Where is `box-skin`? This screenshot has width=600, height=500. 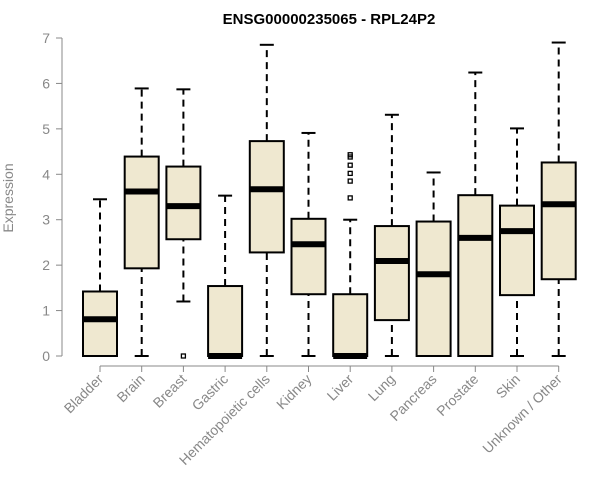
box-skin is located at coordinates (517, 242).